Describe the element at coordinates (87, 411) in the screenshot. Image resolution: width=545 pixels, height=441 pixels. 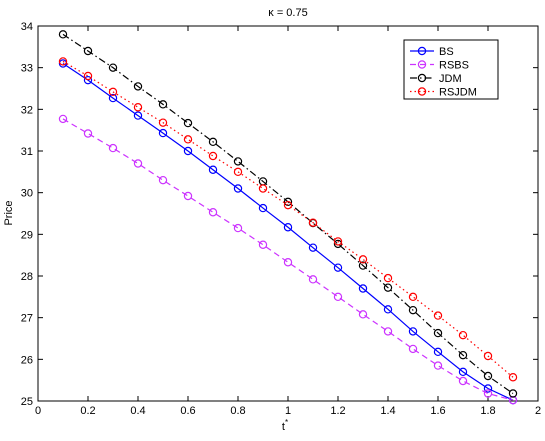
I see `x-tick-label: 0.2` at that location.